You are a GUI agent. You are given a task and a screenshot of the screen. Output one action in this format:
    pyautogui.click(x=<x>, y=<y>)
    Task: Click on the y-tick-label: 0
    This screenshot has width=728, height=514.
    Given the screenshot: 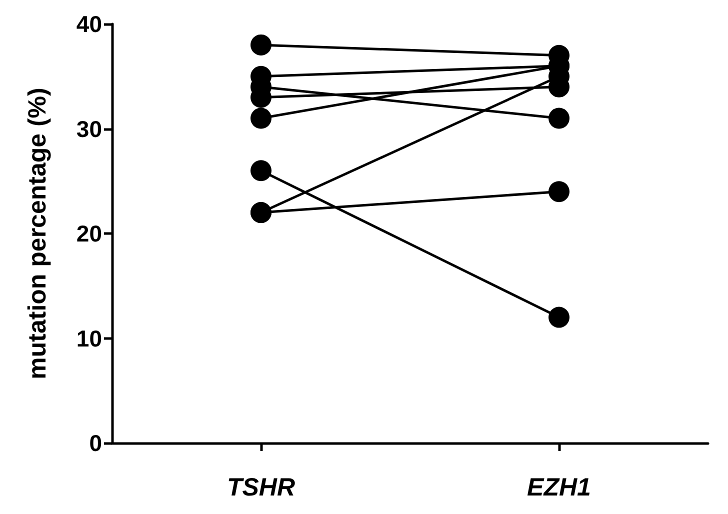 What is the action you would take?
    pyautogui.click(x=95, y=443)
    